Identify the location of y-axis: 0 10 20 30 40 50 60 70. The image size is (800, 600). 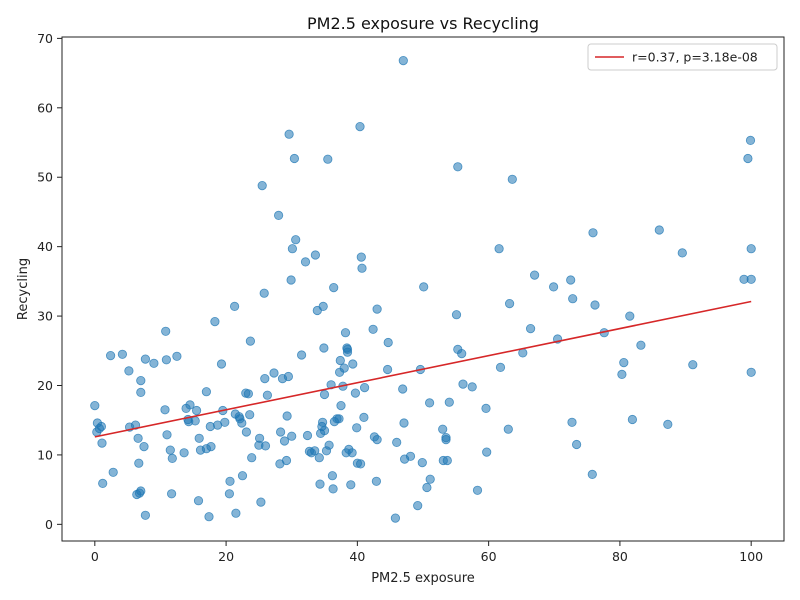
(49, 281).